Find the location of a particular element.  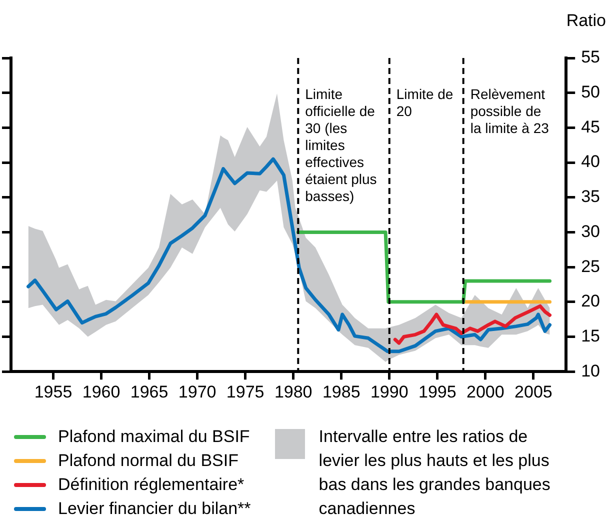

legend-label: Plafond normal du BSIF is located at coordinates (148, 461).